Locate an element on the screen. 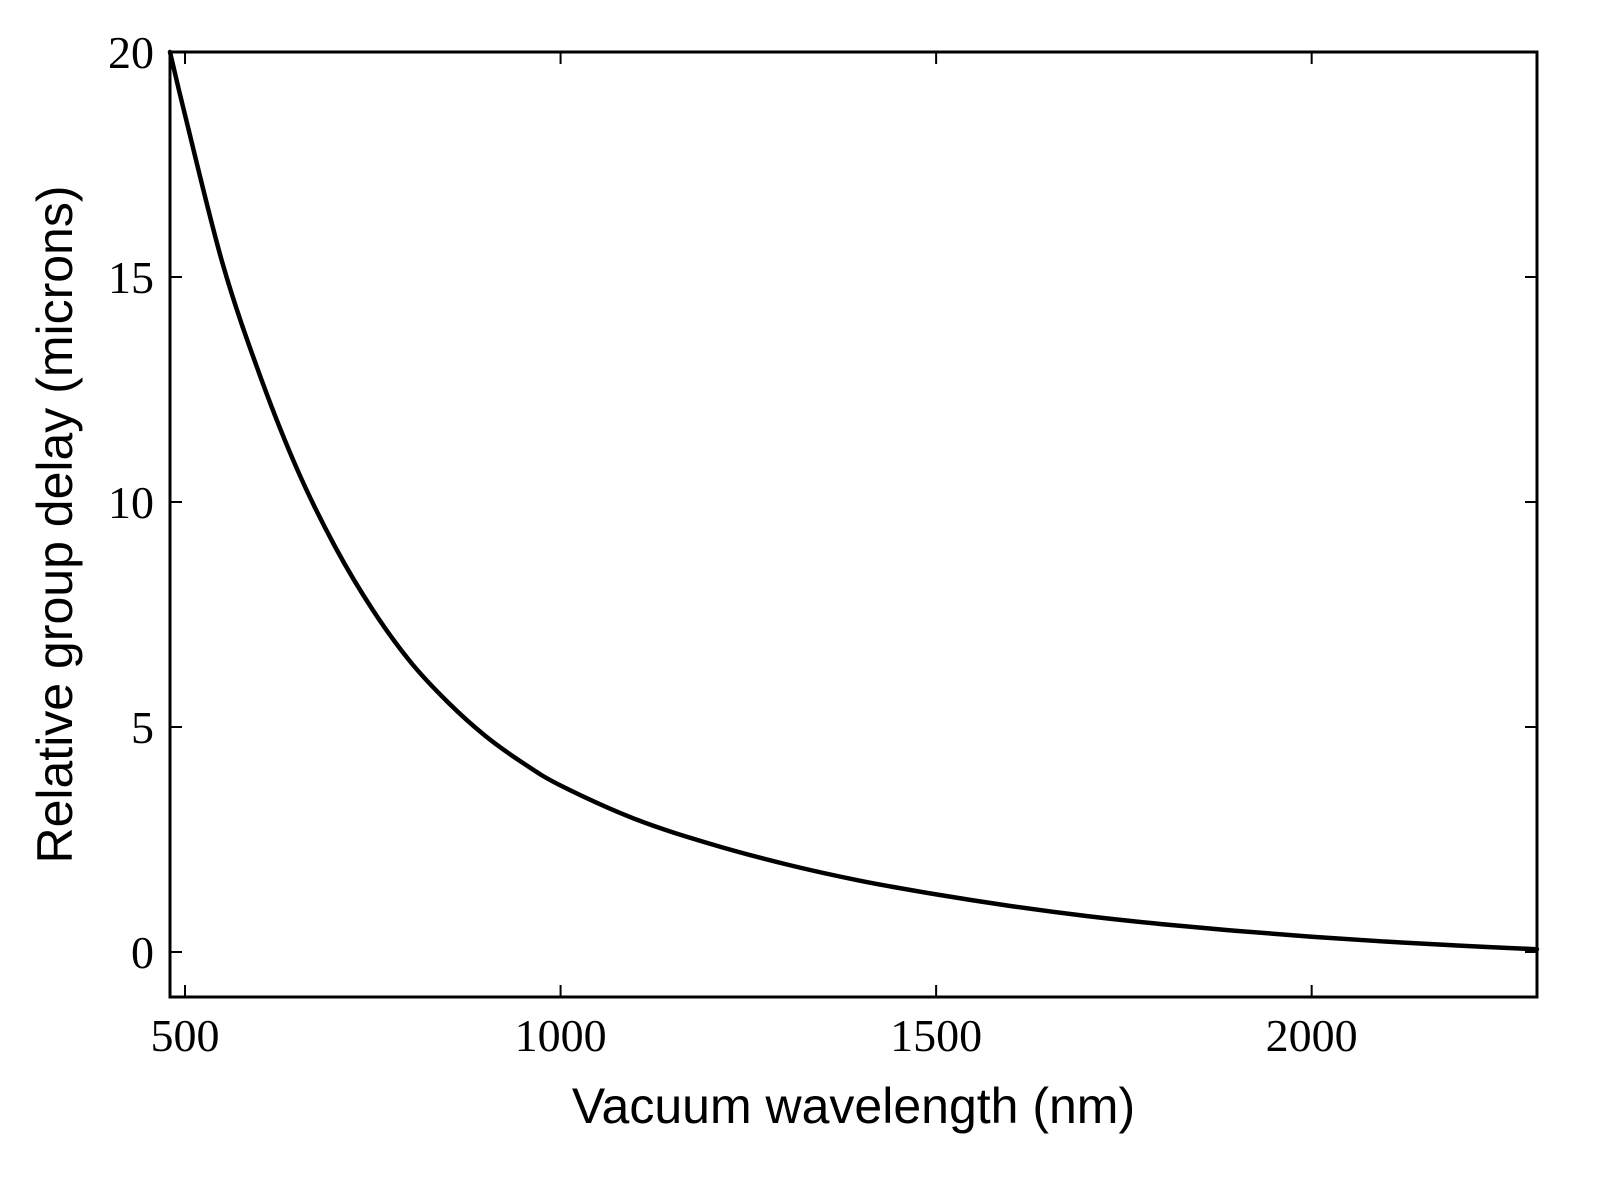 The width and height of the screenshot is (1597, 1183). x-tick-label: 1000 is located at coordinates (561, 1035).